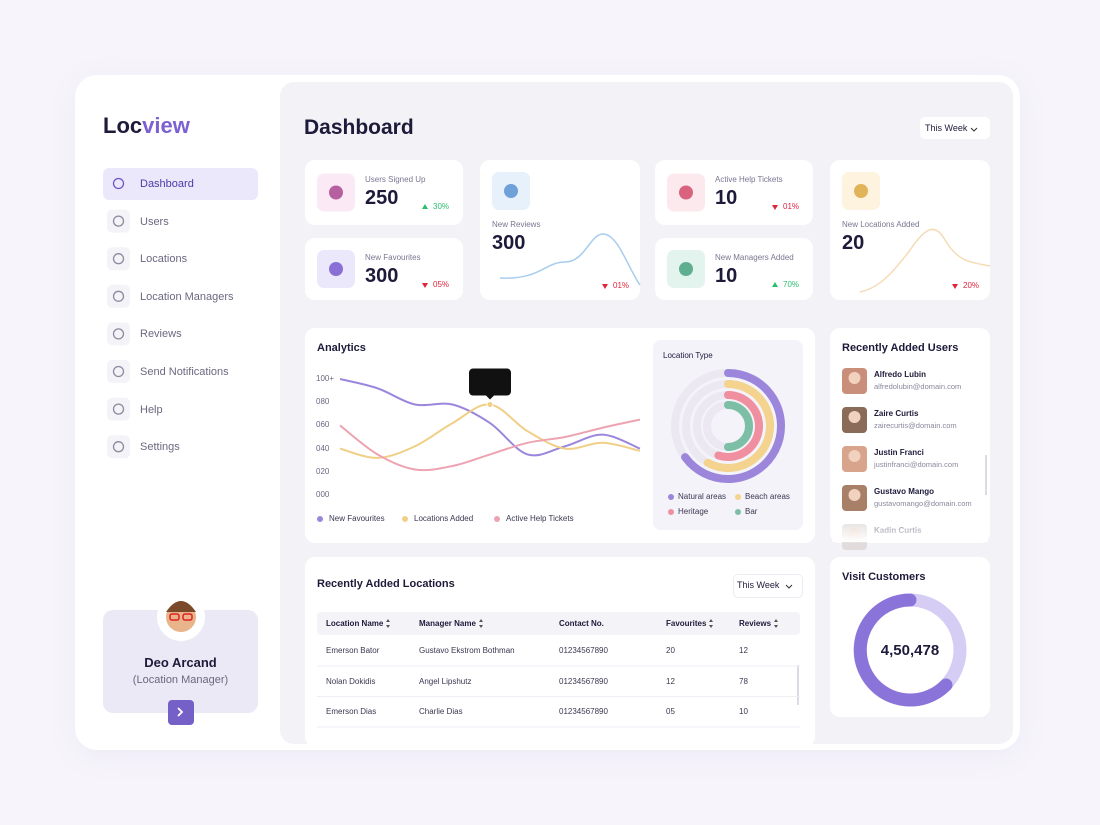 The width and height of the screenshot is (1100, 825). Describe the element at coordinates (386, 584) in the screenshot. I see `locations-title: Recently Added Locations` at that location.